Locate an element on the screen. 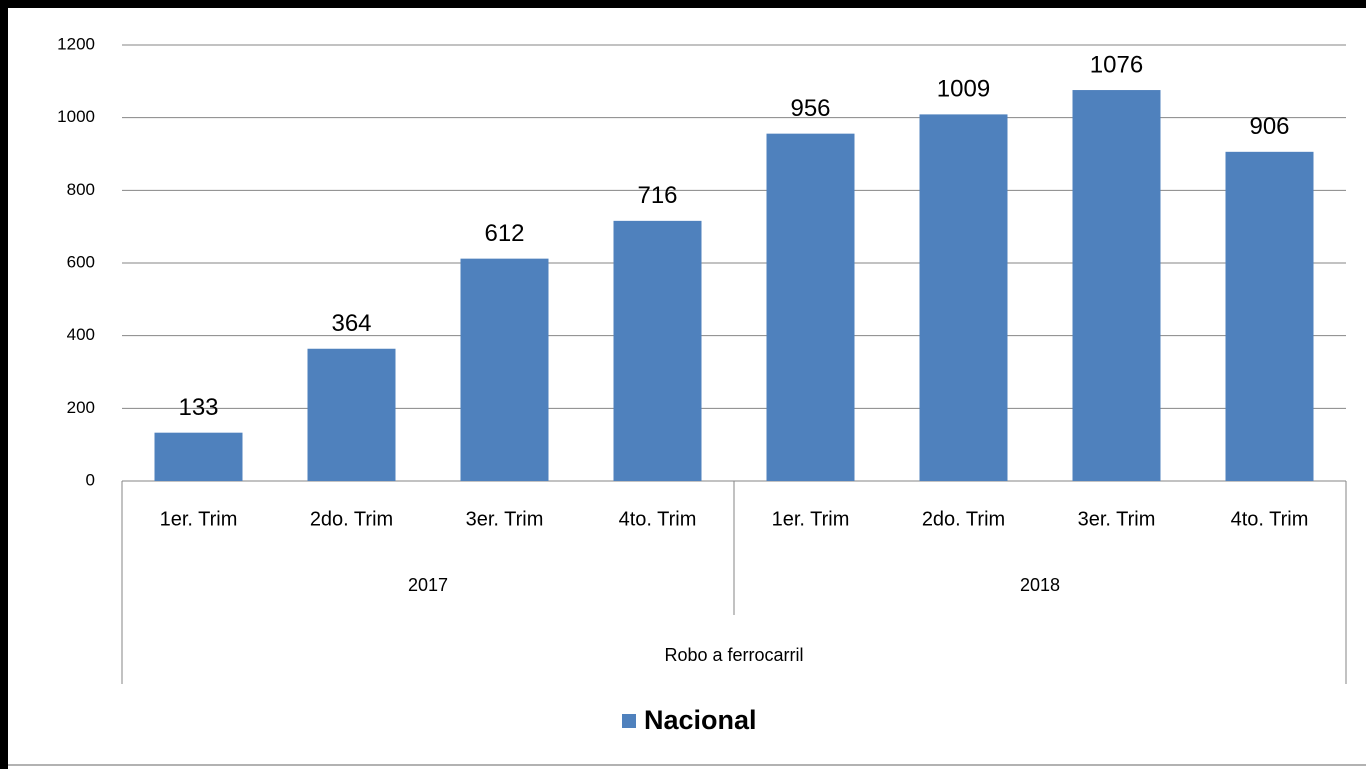 The image size is (1366, 769). y-tick-label: 600 is located at coordinates (81, 261).